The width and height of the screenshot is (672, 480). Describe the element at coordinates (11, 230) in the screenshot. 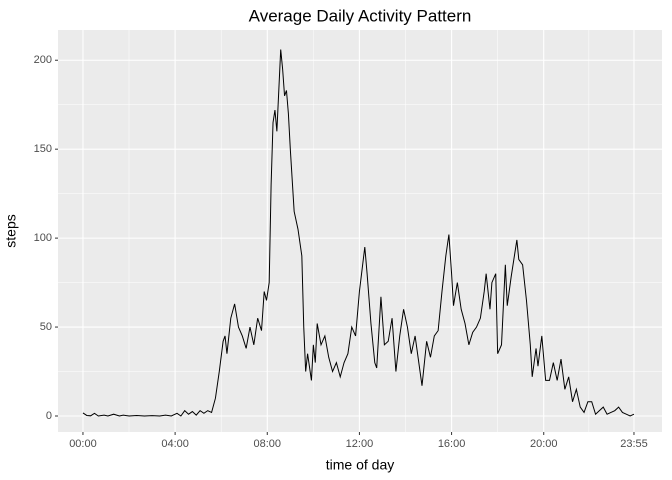

I see `y-axis-title: steps` at that location.